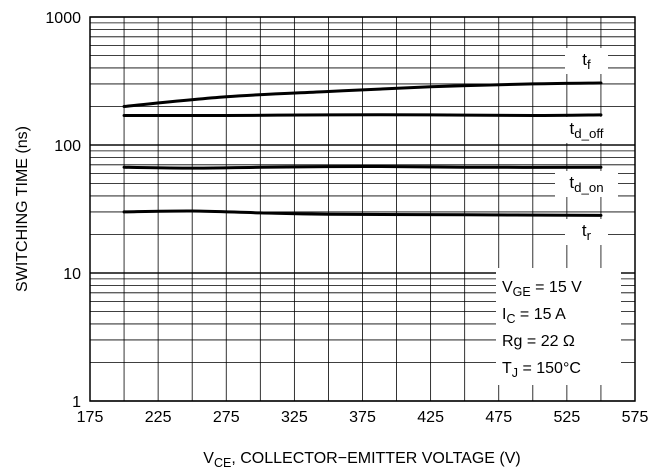  What do you see at coordinates (362, 115) in the screenshot?
I see `series-line-d-off` at bounding box center [362, 115].